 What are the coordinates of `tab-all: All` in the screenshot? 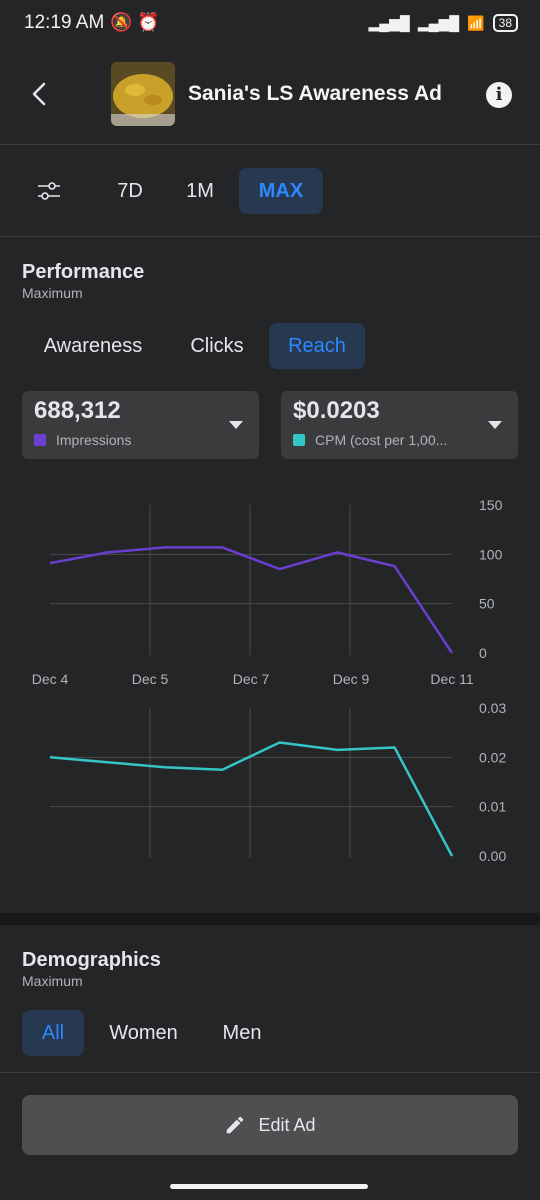 It's located at (53, 1033).